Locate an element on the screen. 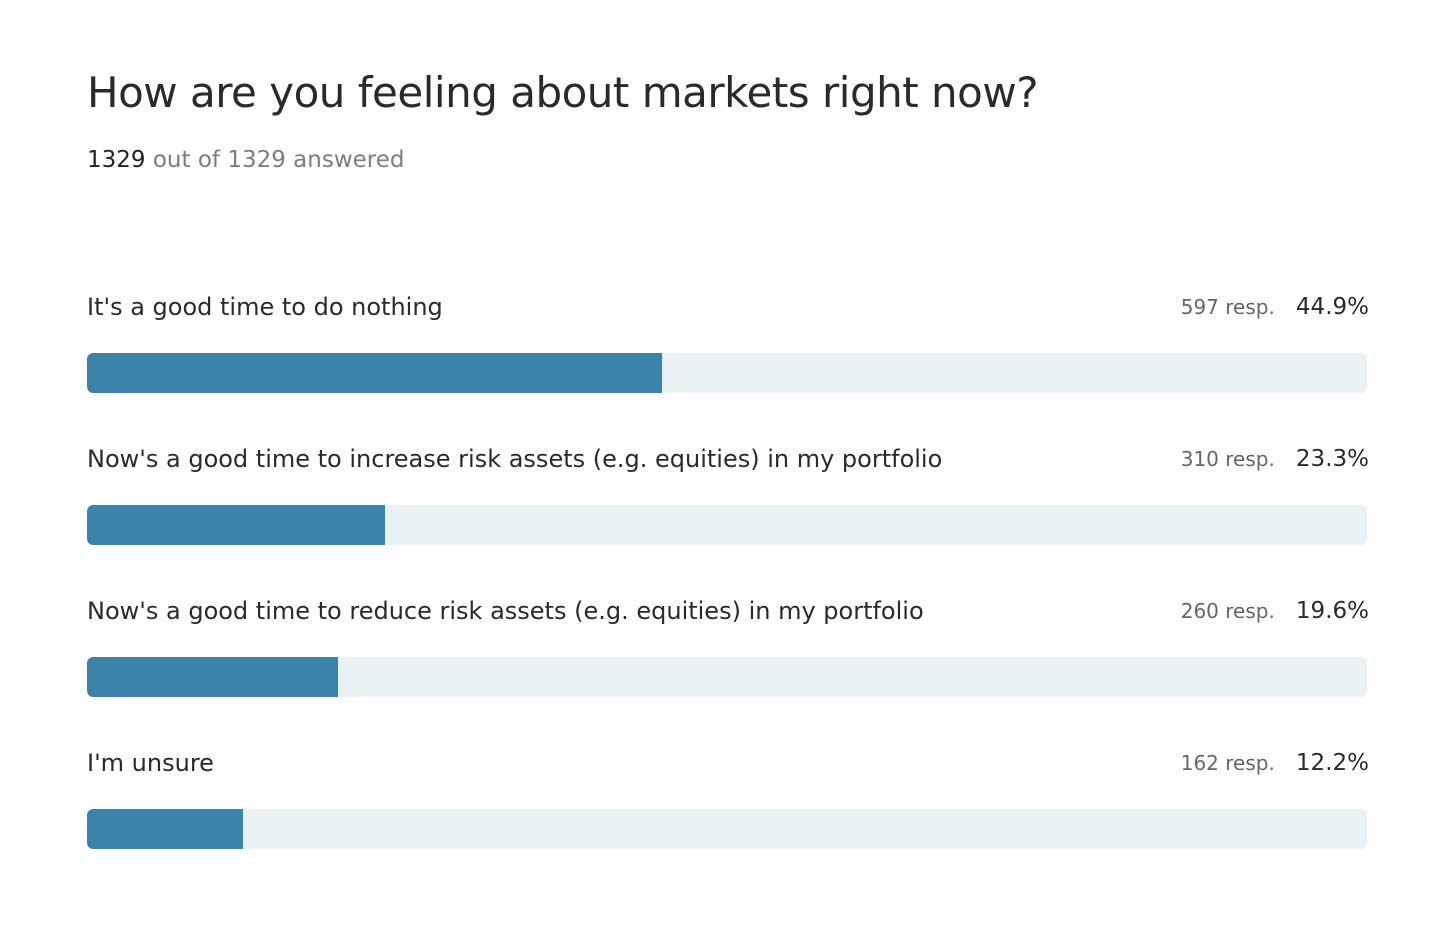 The image size is (1452, 928). option-label: It's a good time to do nothing is located at coordinates (265, 307).